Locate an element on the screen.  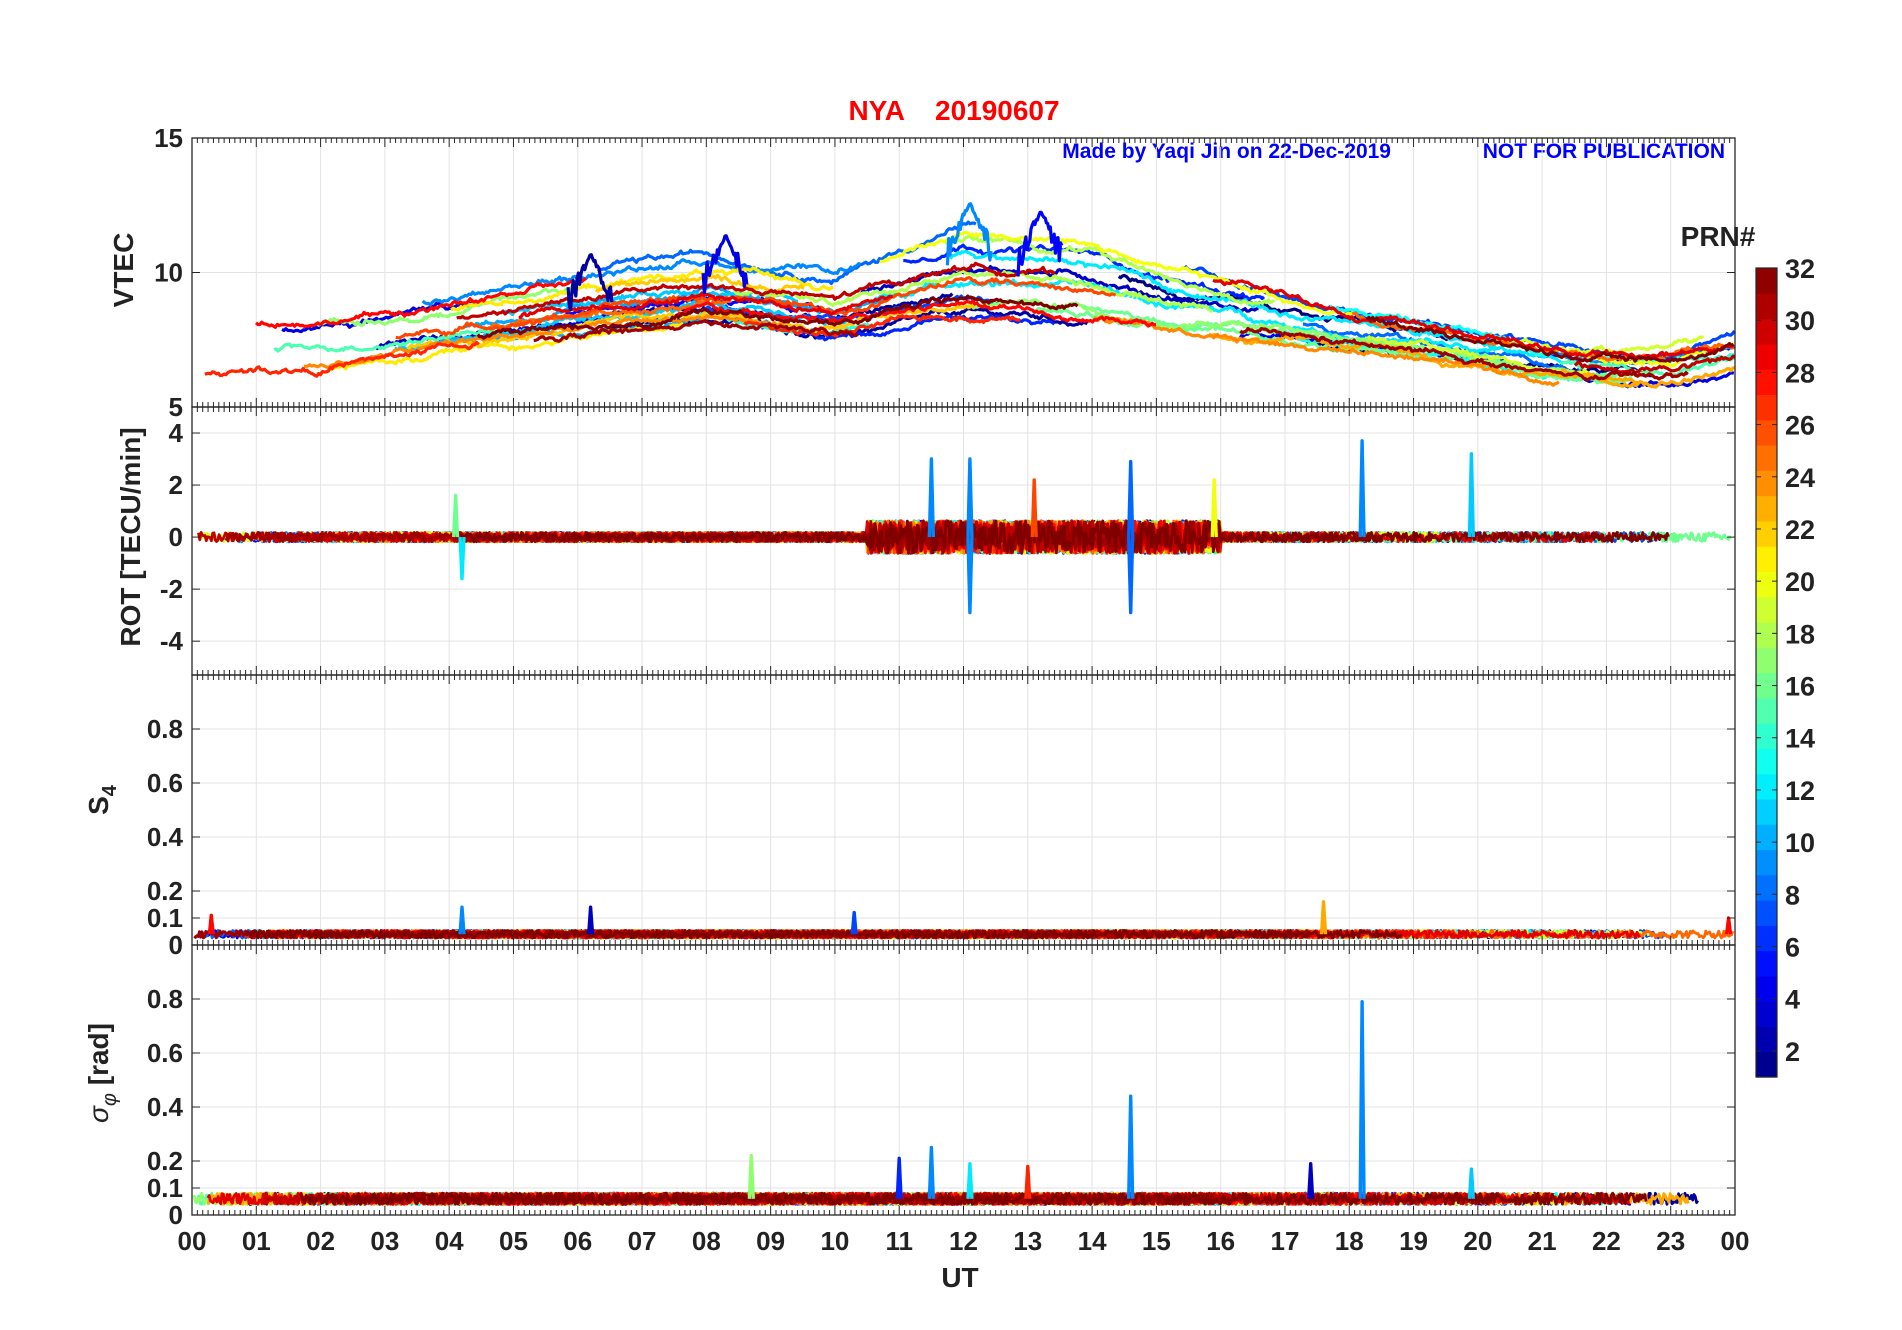
colorbar-tick-label: 28 is located at coordinates (1800, 373).